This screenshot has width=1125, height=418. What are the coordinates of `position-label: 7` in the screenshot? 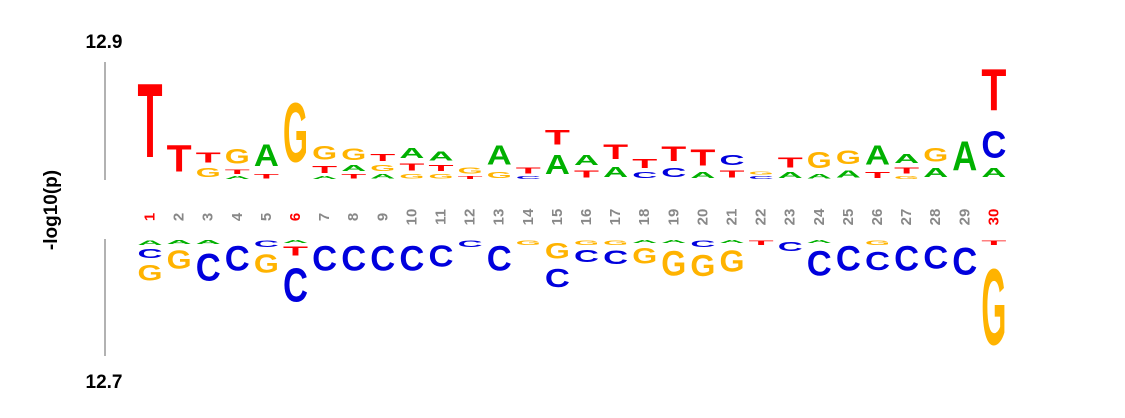 It's located at (324, 217).